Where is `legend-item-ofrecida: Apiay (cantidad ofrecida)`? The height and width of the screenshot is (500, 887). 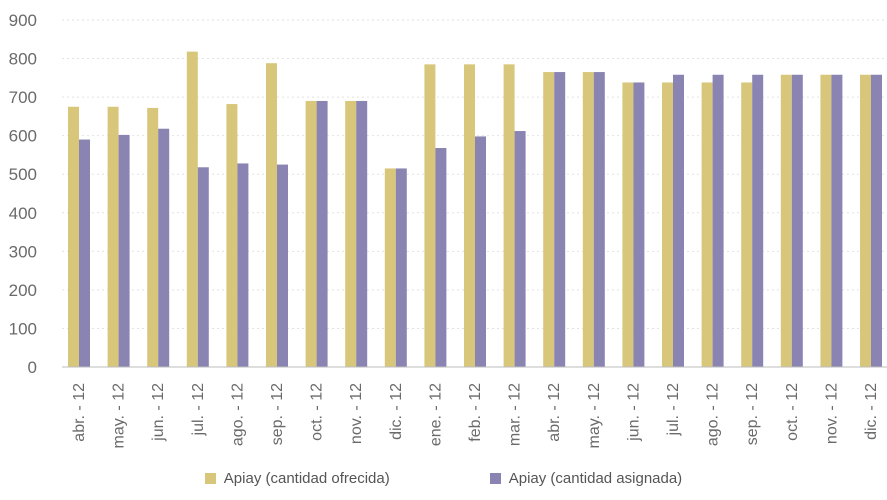
legend-item-ofrecida: Apiay (cantidad ofrecida) is located at coordinates (297, 478).